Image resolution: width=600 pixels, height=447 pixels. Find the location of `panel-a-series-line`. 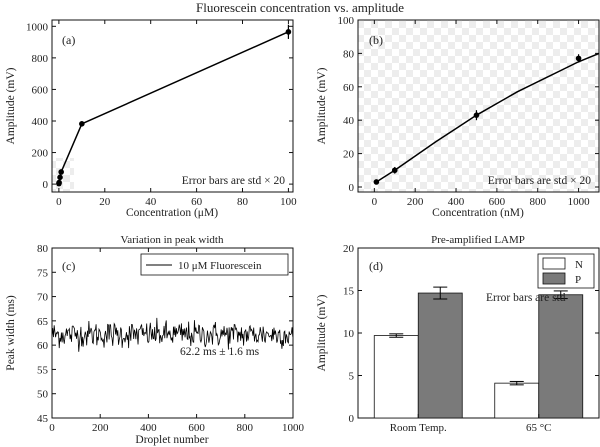

panel-a-series-line is located at coordinates (173, 107).